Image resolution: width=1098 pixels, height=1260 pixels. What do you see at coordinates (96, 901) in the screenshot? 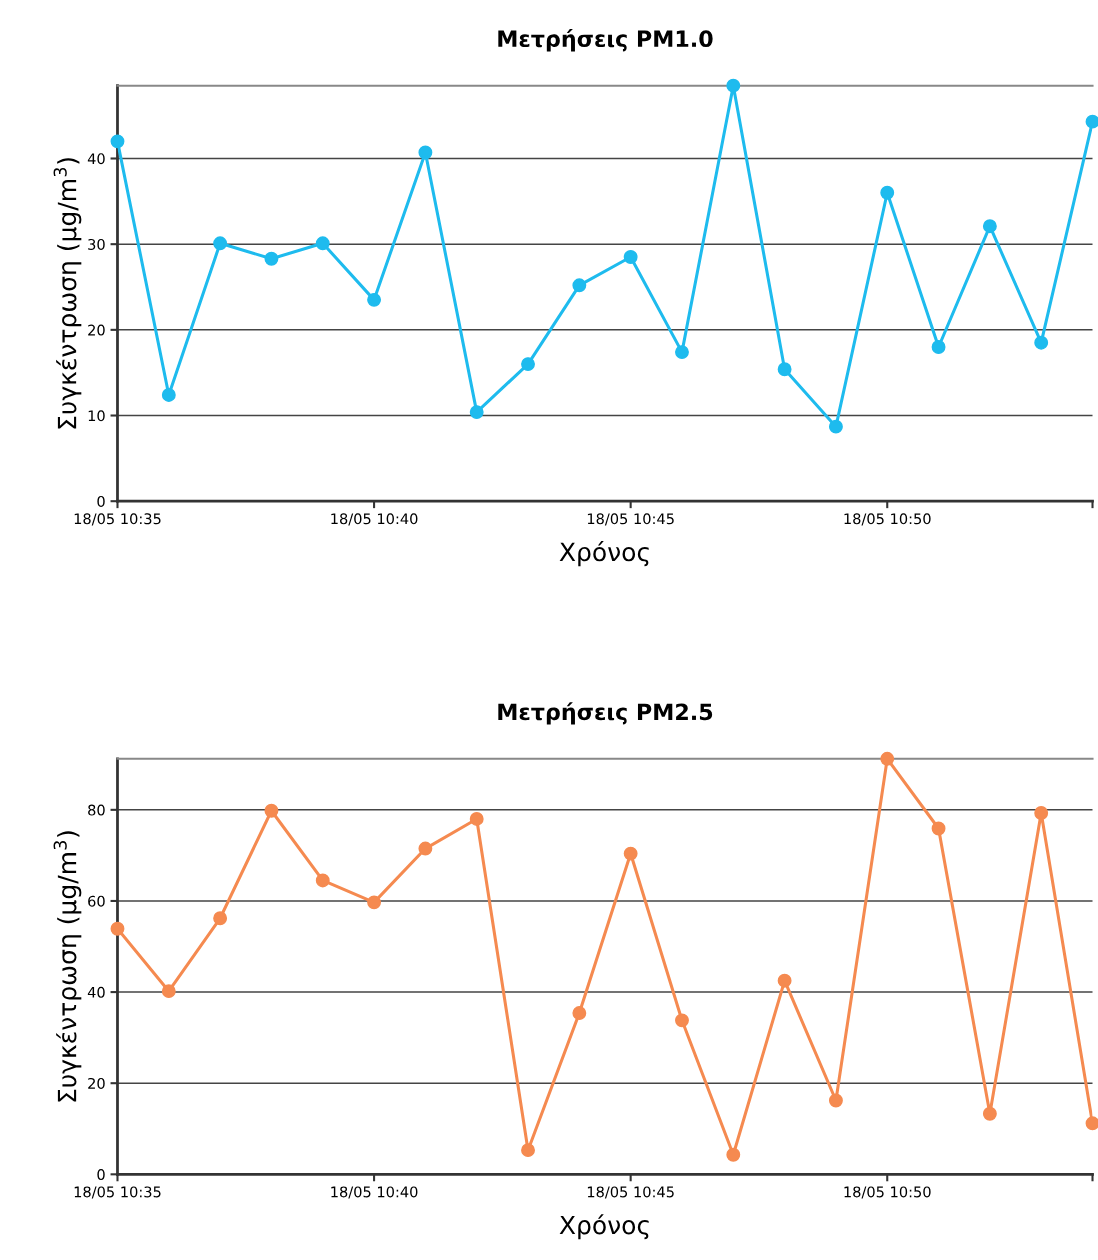
I see `y-tick-label: 60` at bounding box center [96, 901].